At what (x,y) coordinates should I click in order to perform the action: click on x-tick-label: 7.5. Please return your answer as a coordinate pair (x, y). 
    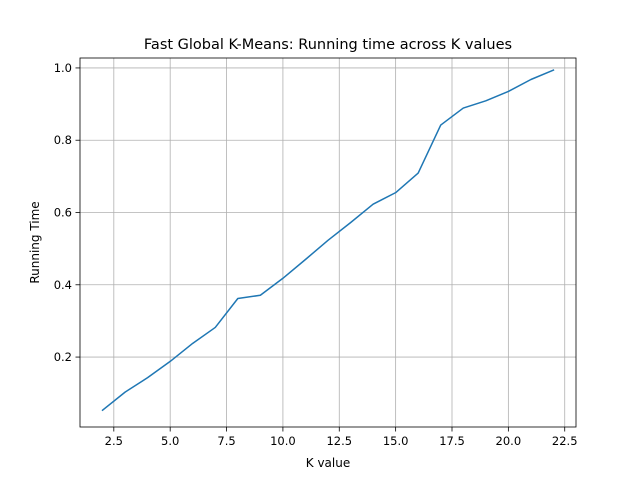
    Looking at the image, I should click on (226, 441).